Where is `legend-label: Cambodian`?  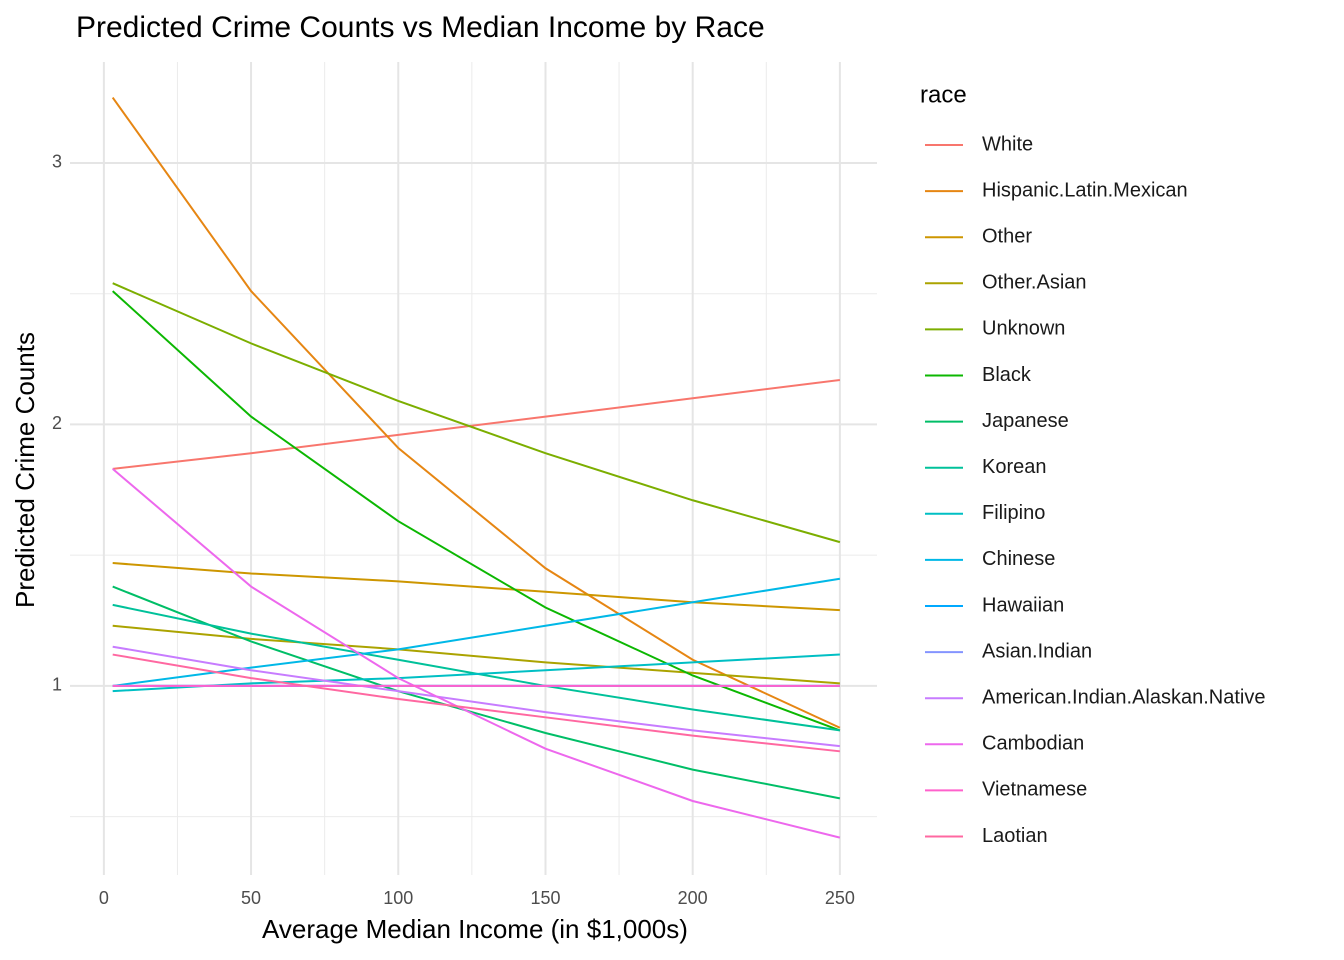 legend-label: Cambodian is located at coordinates (1033, 744).